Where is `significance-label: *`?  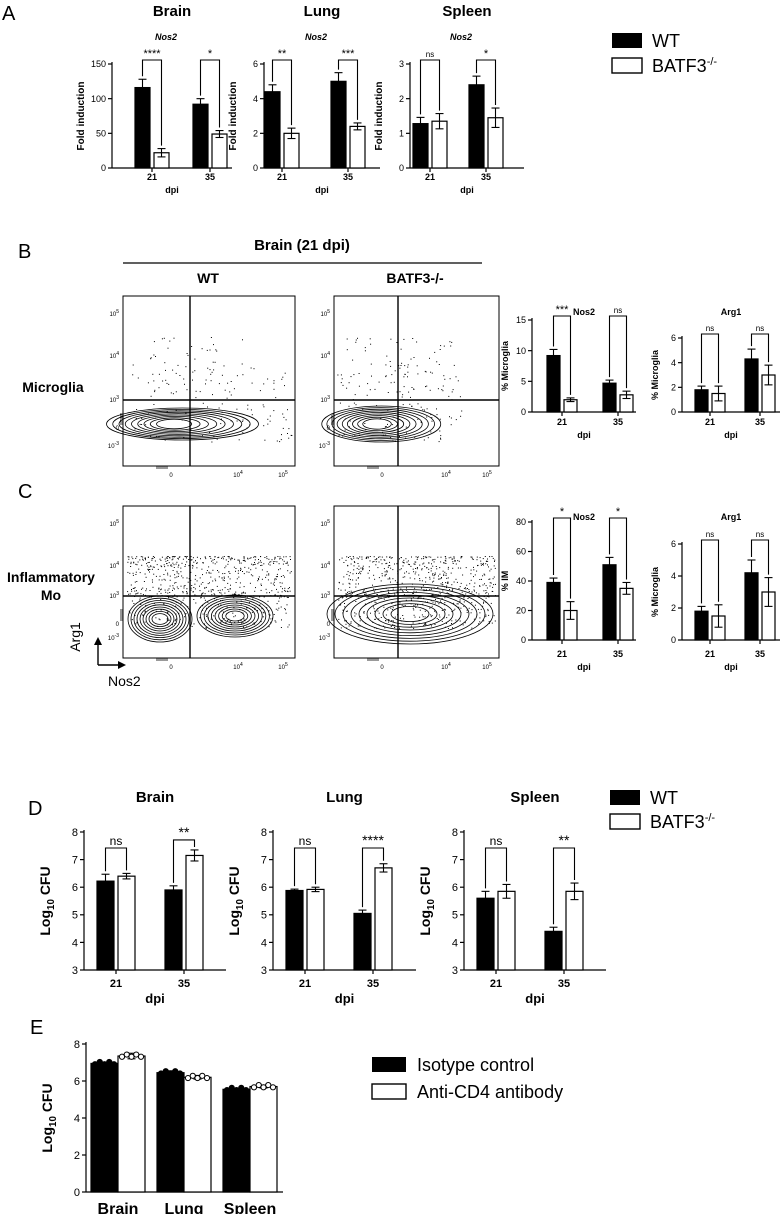
significance-label: * is located at coordinates (618, 512).